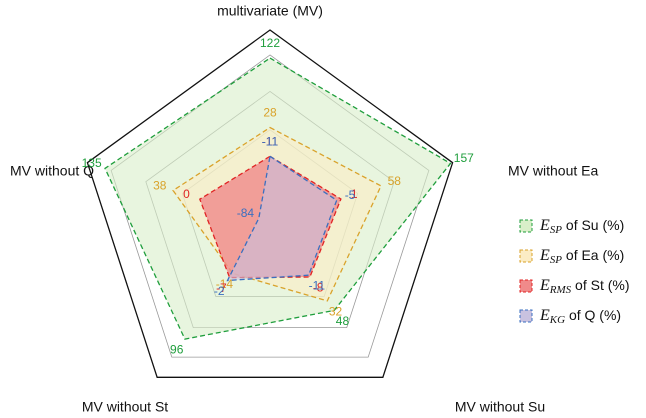 The height and width of the screenshot is (418, 646). I want to click on value-label: -5, so click(350, 195).